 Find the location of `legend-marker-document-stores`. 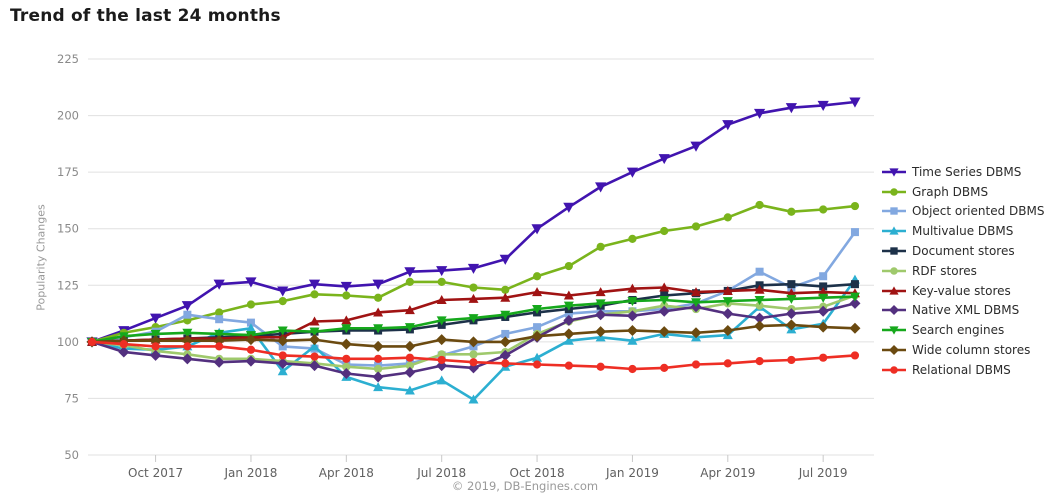

legend-marker-document-stores is located at coordinates (894, 251).